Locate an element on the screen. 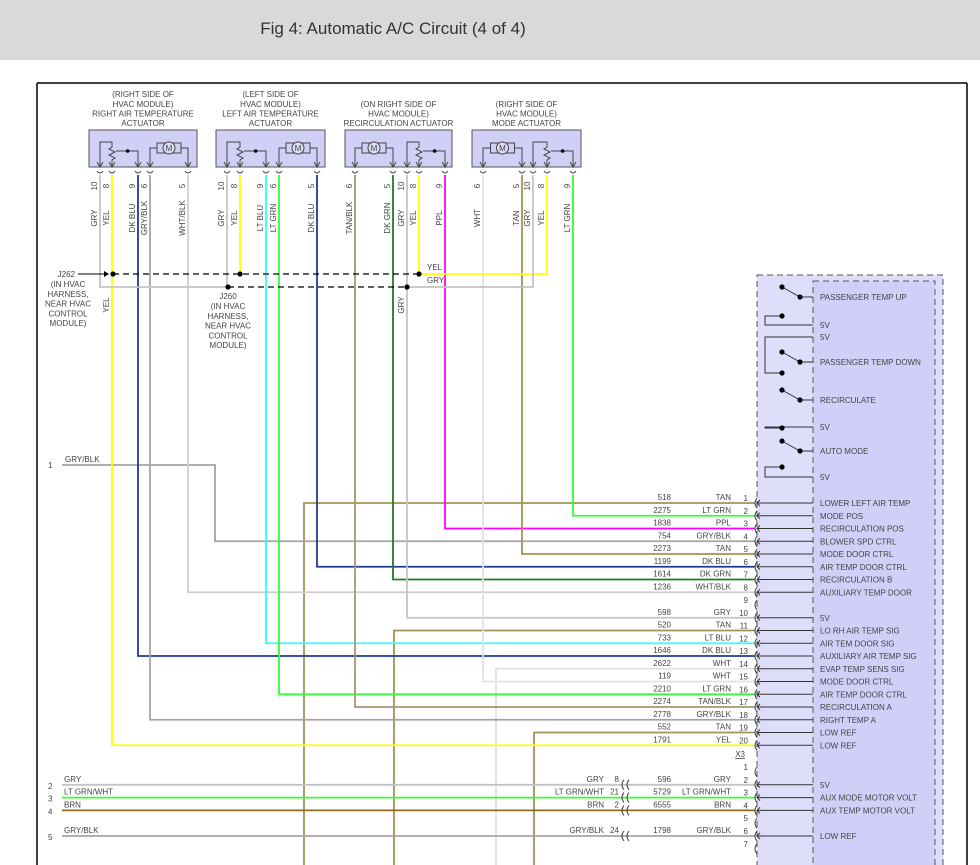  pin-function-label: AIR TEM DOOR SIG is located at coordinates (857, 643).